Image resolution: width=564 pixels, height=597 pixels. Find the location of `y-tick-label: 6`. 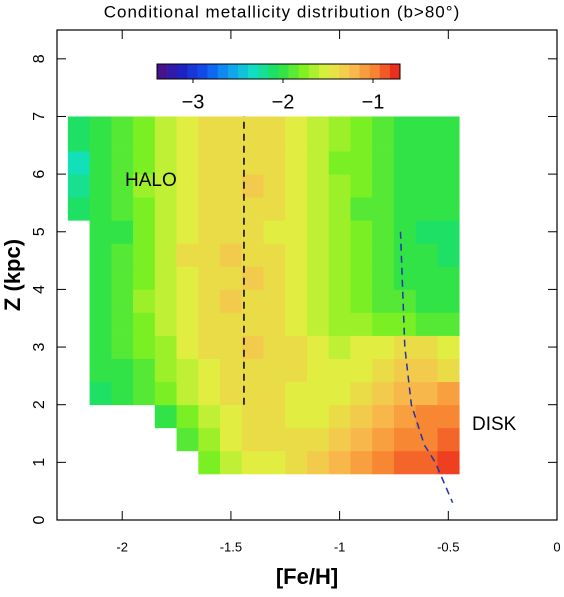

y-tick-label: 6 is located at coordinates (39, 174).